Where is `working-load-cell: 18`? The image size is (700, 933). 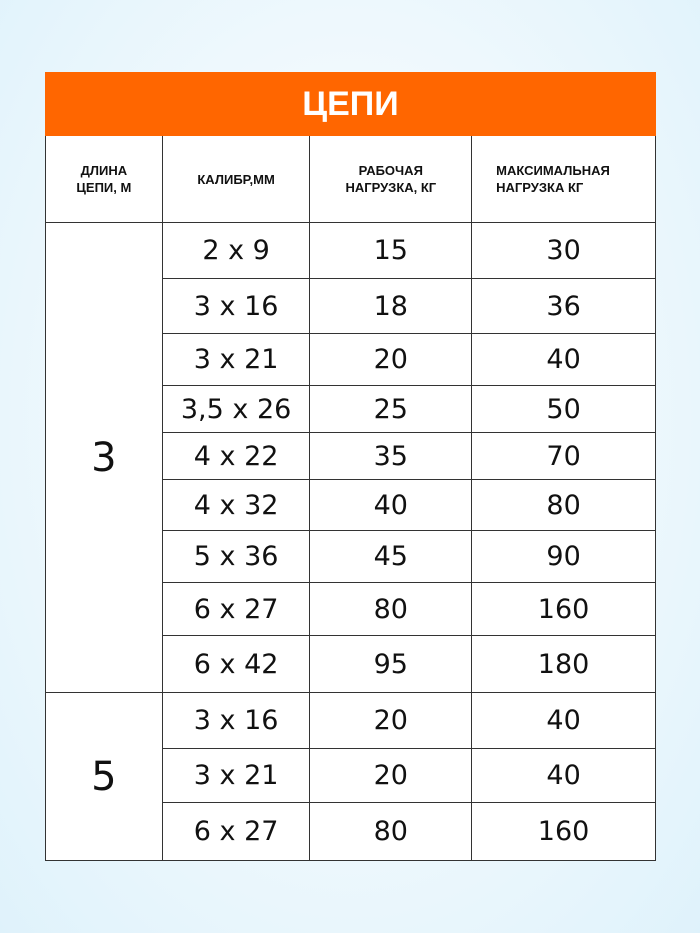
working-load-cell: 18 is located at coordinates (391, 306).